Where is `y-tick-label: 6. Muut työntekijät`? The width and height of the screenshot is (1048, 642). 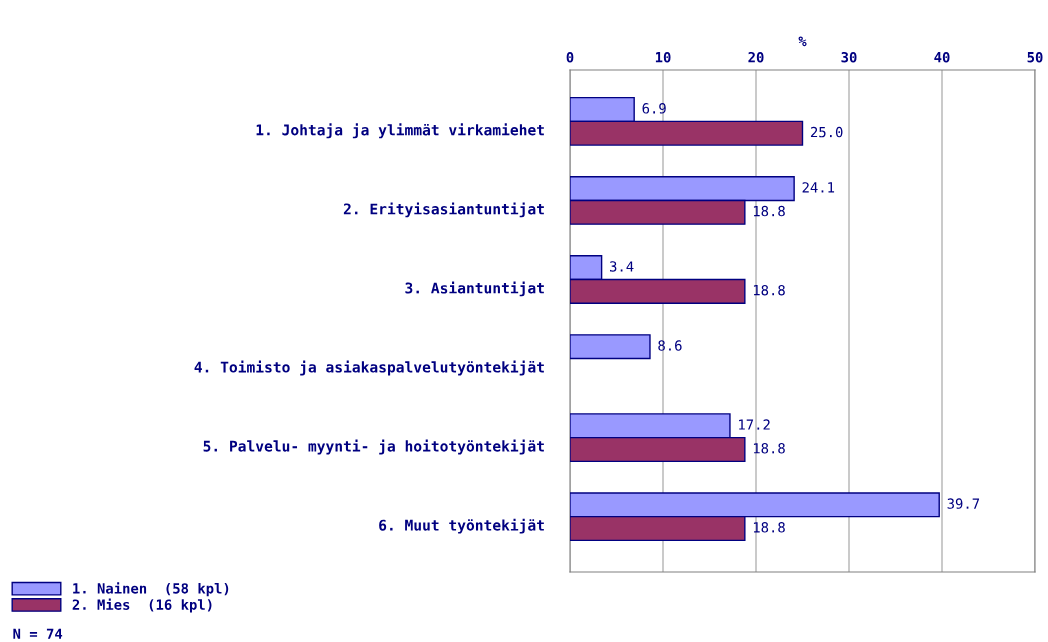
y-tick-label: 6. Muut työntekijät is located at coordinates (461, 526).